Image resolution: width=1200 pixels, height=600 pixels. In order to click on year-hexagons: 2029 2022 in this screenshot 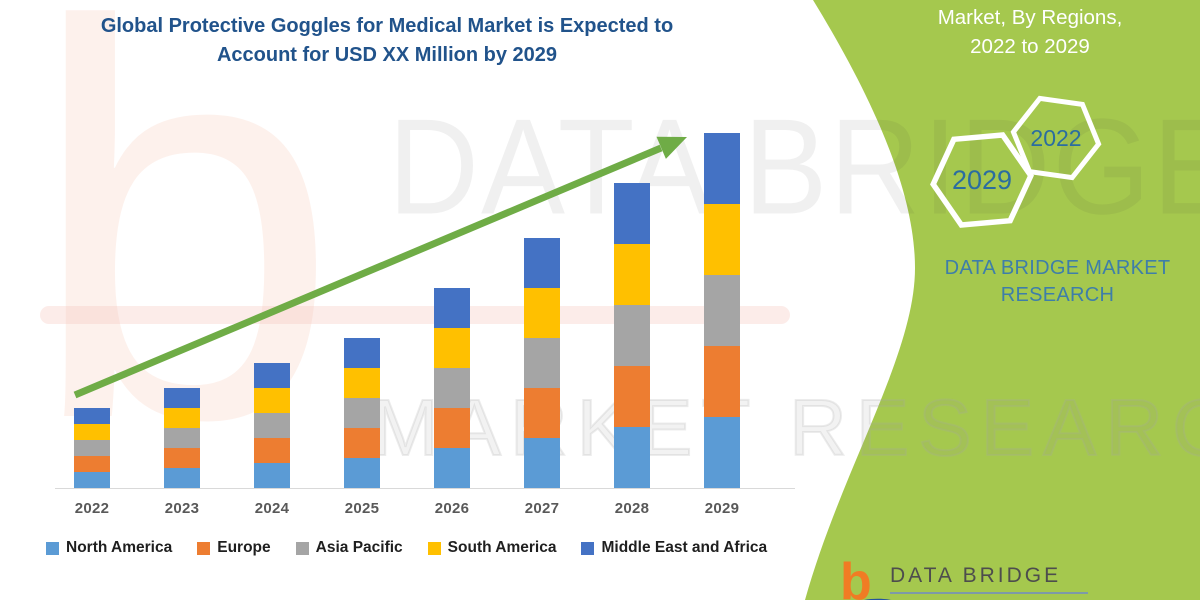, I will do `click(1016, 161)`.